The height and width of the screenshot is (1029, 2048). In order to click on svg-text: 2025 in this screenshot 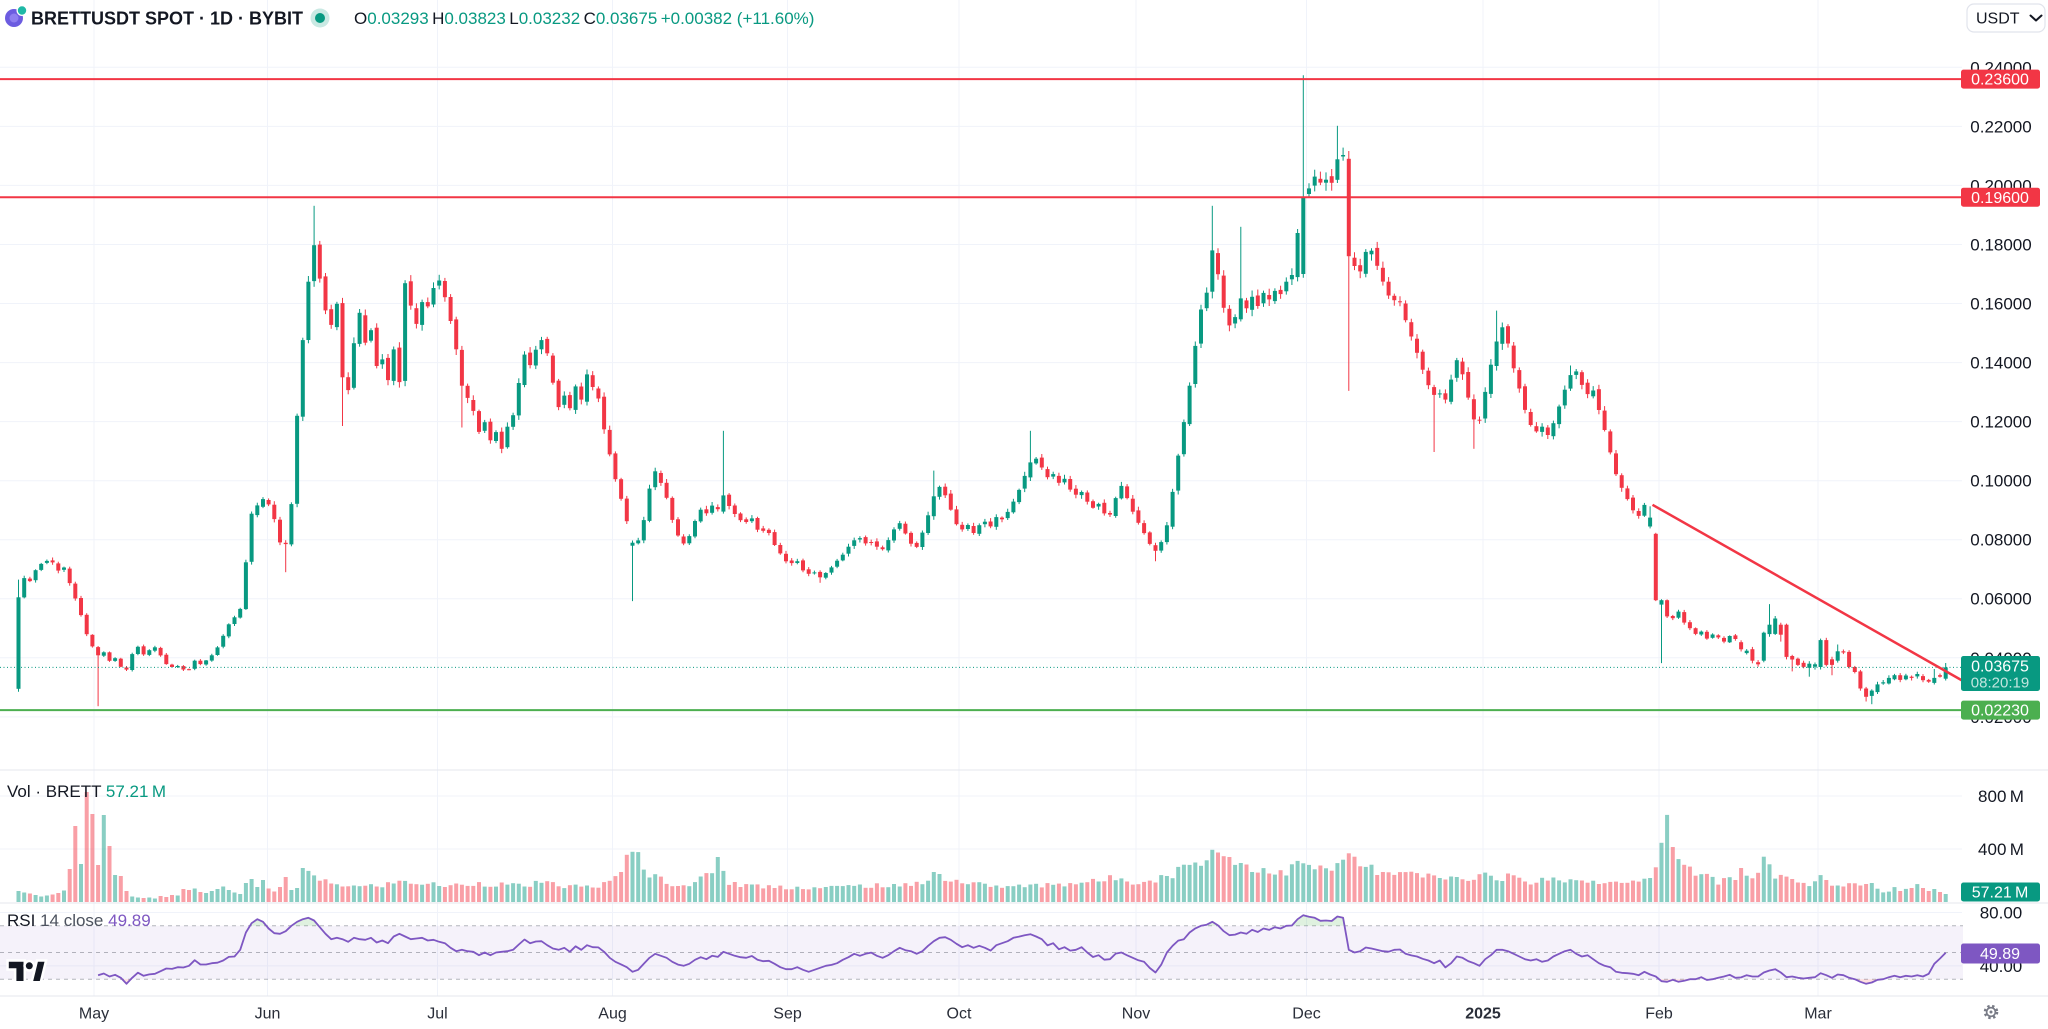, I will do `click(1483, 1014)`.